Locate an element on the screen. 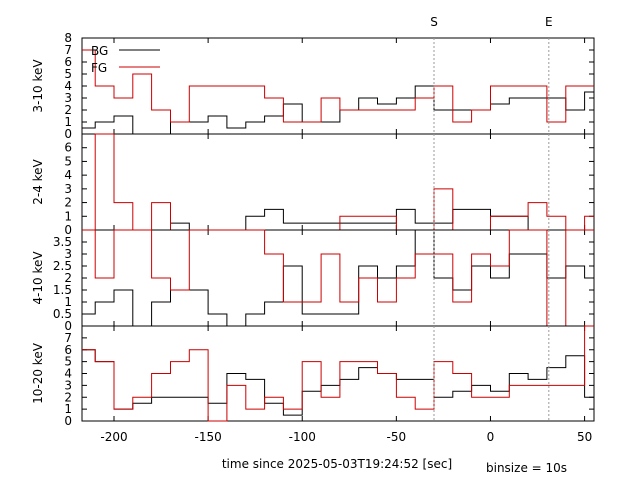 The width and height of the screenshot is (640, 480). y-tick-label: 3.5 is located at coordinates (62, 242).